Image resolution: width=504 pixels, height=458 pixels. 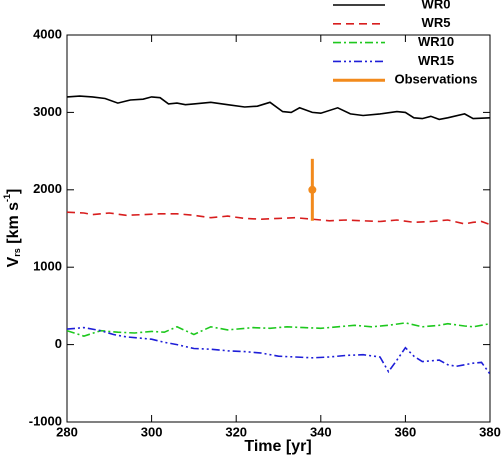 What do you see at coordinates (436, 5) in the screenshot?
I see `legend-label: WR0` at bounding box center [436, 5].